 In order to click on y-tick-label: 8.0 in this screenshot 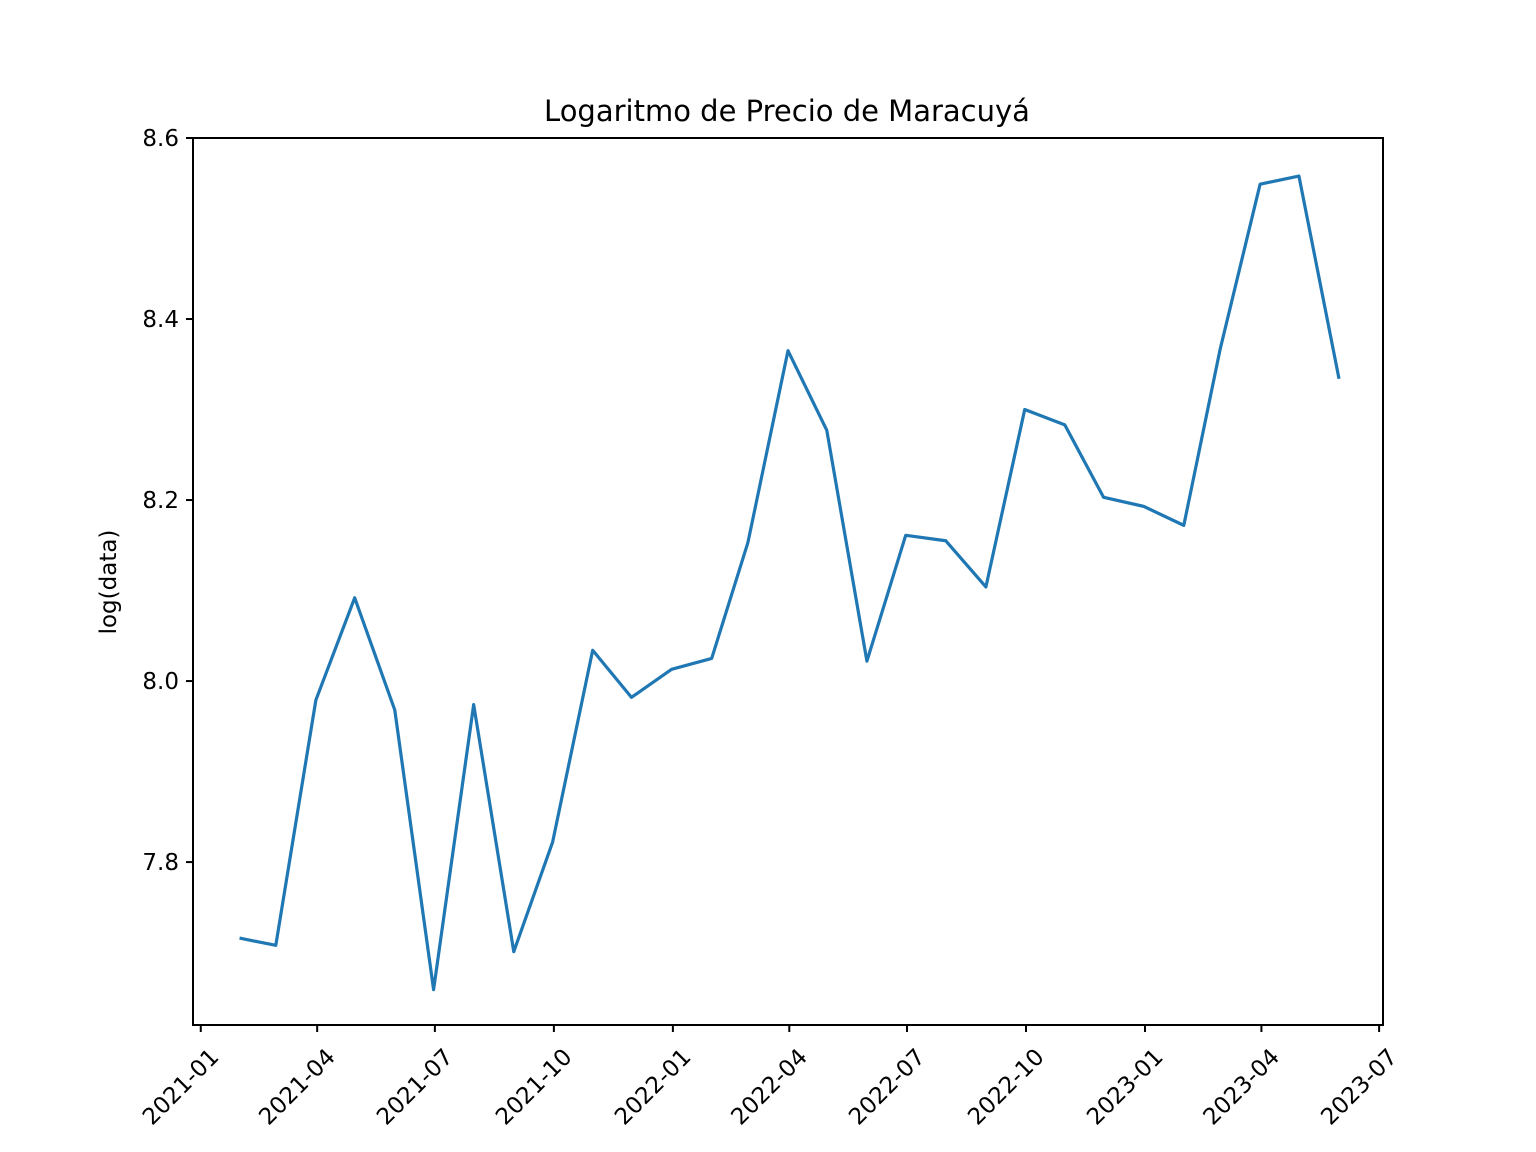, I will do `click(160, 682)`.